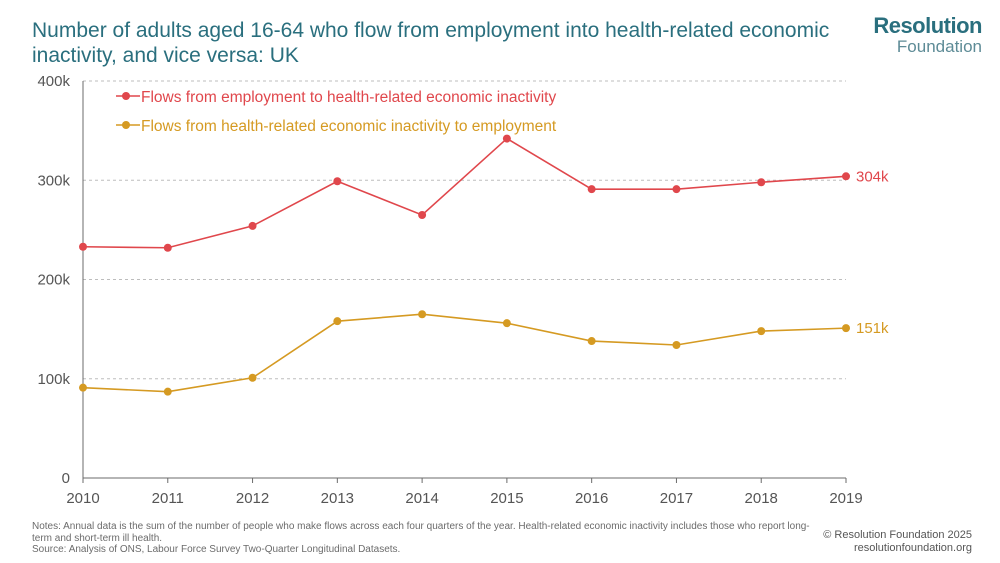 Image resolution: width=1000 pixels, height=563 pixels. I want to click on copyright-text: © Resolution Foundation 2025, so click(897, 535).